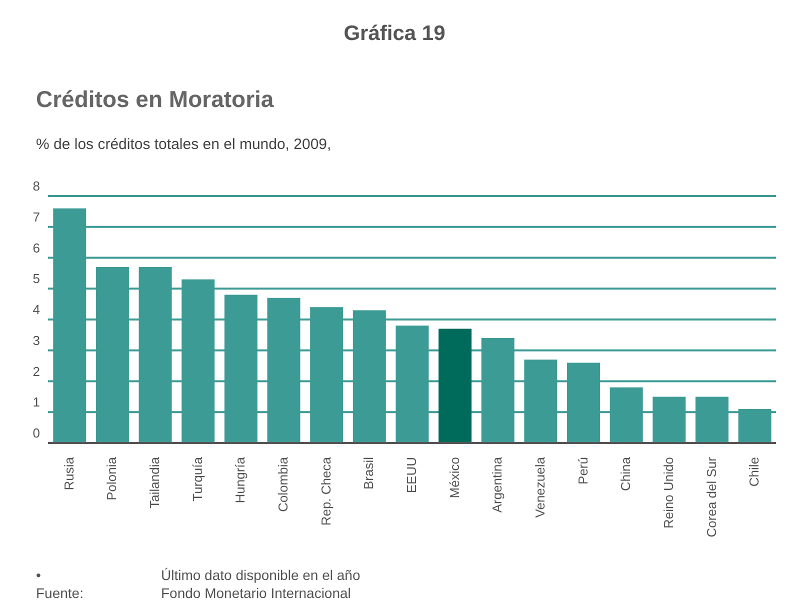 Image resolution: width=789 pixels, height=614 pixels. Describe the element at coordinates (36, 278) in the screenshot. I see `y-tick-label: 5` at that location.